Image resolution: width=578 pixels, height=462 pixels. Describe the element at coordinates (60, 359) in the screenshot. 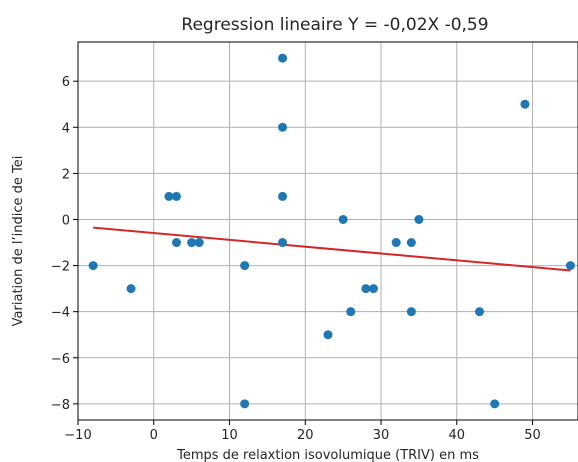

I see `y-tick-label: −6` at that location.